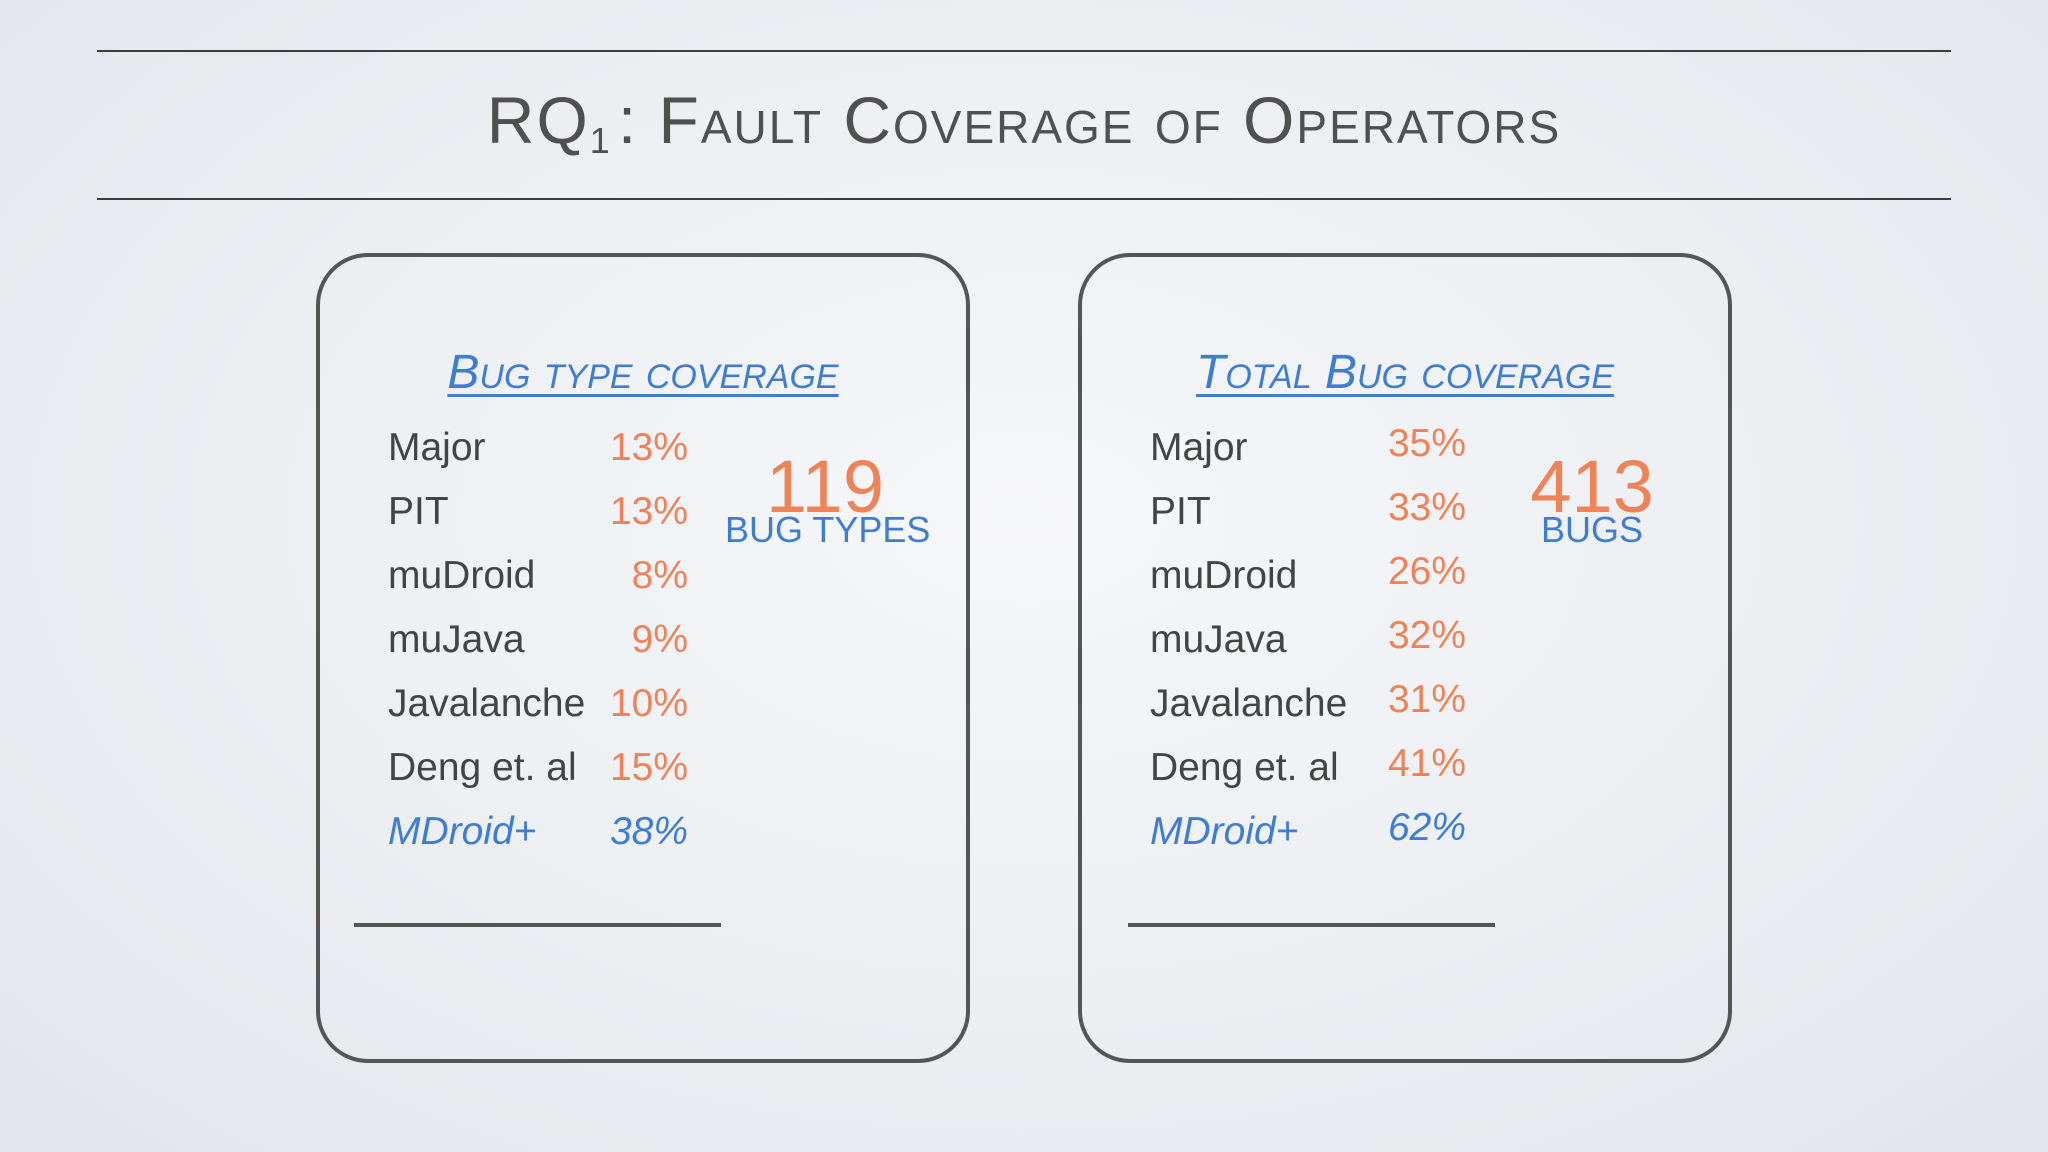 The image size is (2048, 1152). What do you see at coordinates (1024, 51) in the screenshot?
I see `top-rule` at bounding box center [1024, 51].